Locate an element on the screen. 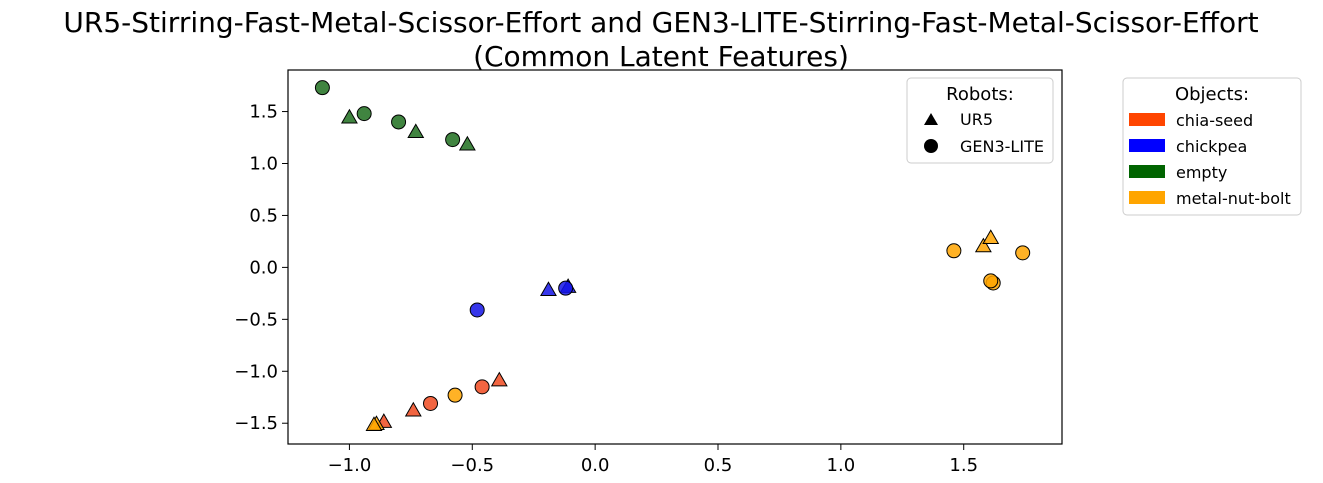  x-axis: −1.0 −0.5 0.0 0.5 1.0 1.5 is located at coordinates (653, 460).